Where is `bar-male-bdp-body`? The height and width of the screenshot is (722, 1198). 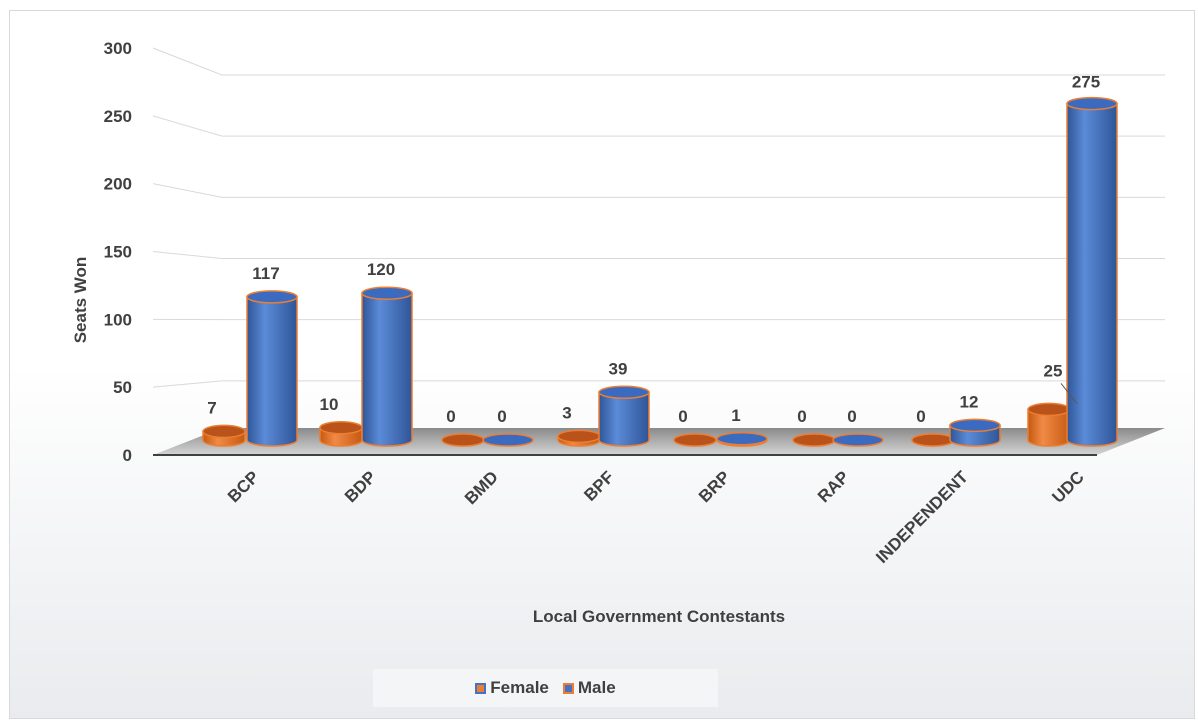 bar-male-bdp-body is located at coordinates (387, 369).